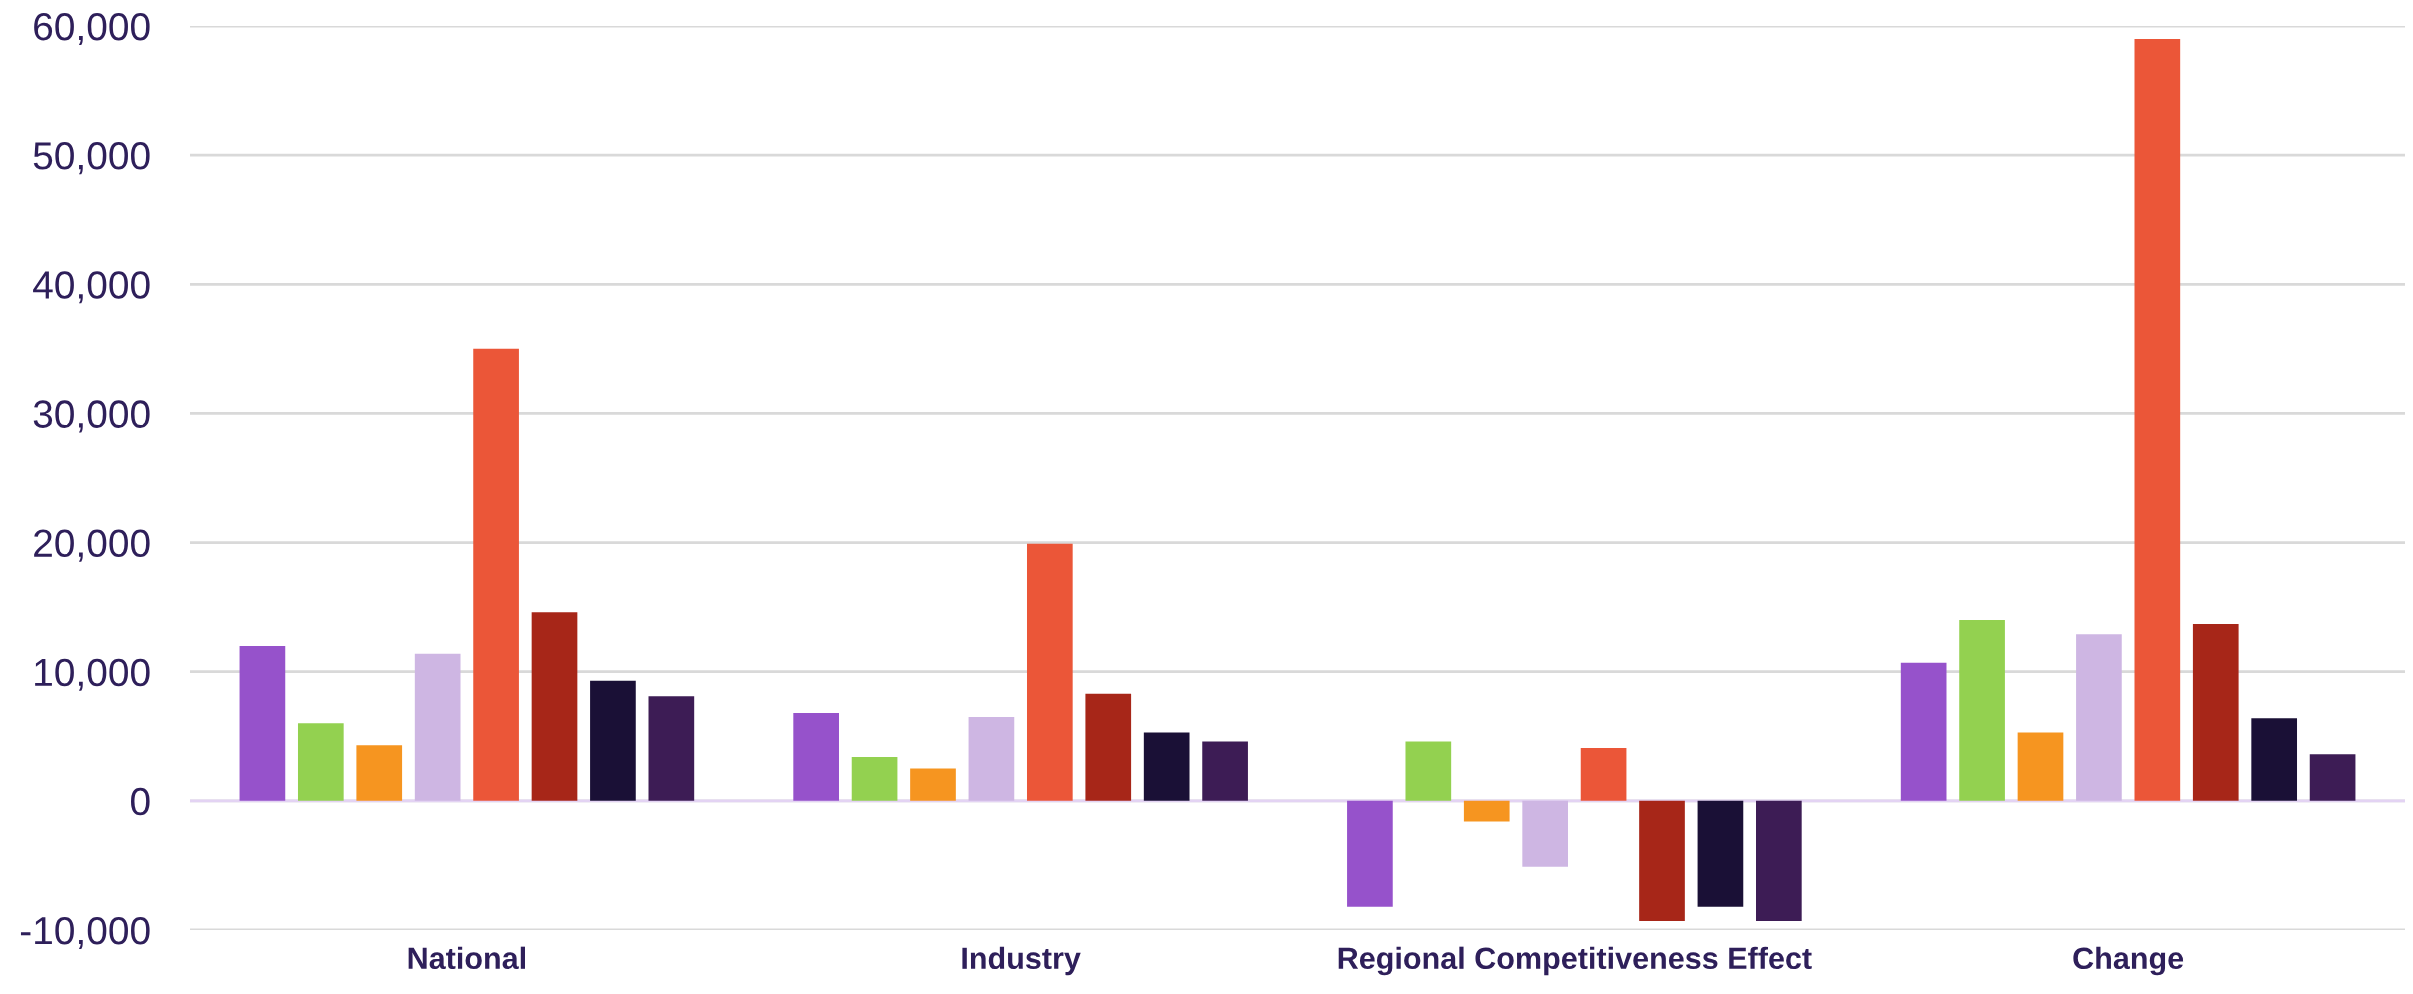 This screenshot has height=994, width=2413. Describe the element at coordinates (91, 416) in the screenshot. I see `y-tick-label: 30,000` at that location.